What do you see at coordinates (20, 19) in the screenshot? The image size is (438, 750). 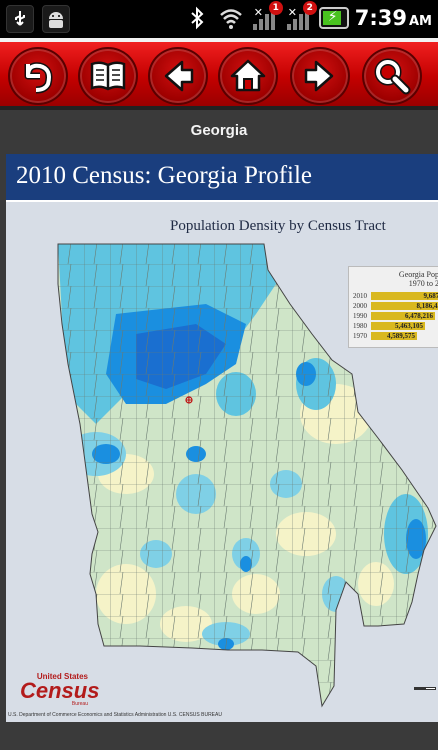 I see `usb-icon` at bounding box center [20, 19].